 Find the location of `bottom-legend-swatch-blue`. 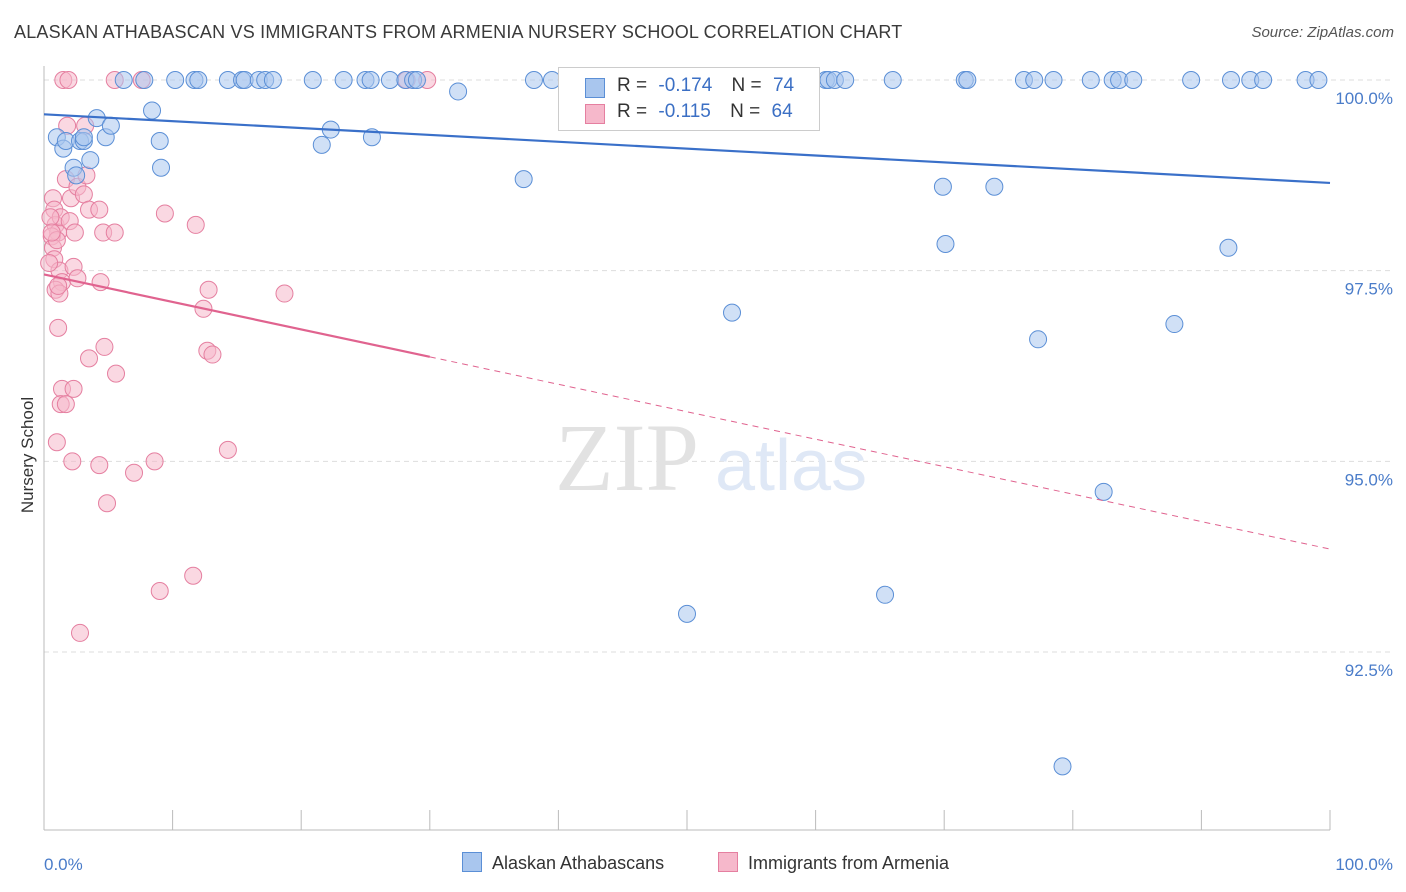

bottom-legend-swatch-blue is located at coordinates (472, 862).